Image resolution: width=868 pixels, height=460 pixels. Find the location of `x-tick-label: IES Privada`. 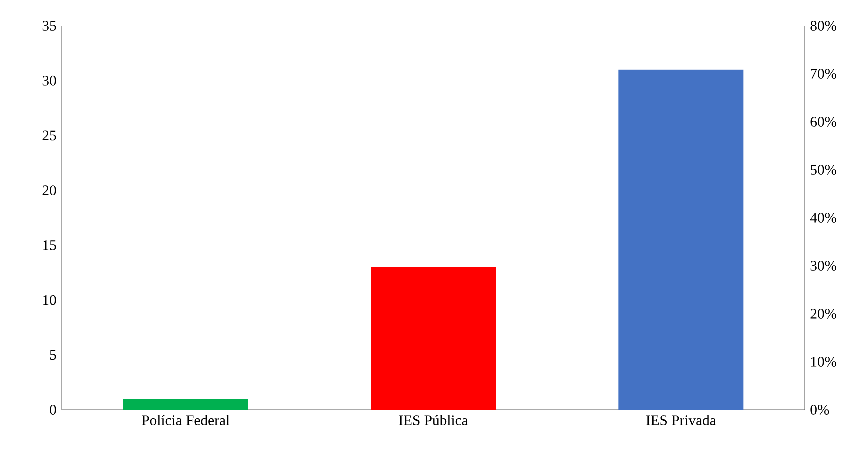

x-tick-label: IES Privada is located at coordinates (681, 420).